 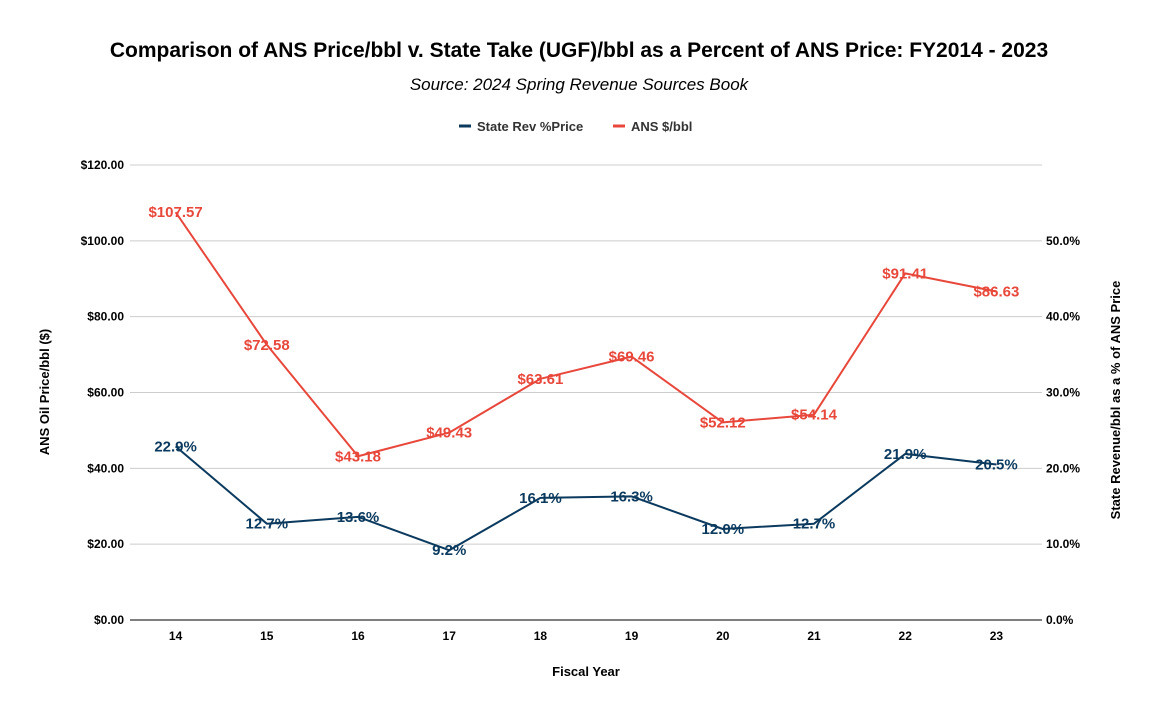 What do you see at coordinates (586, 671) in the screenshot?
I see `x-axis-title: Fiscal Year` at bounding box center [586, 671].